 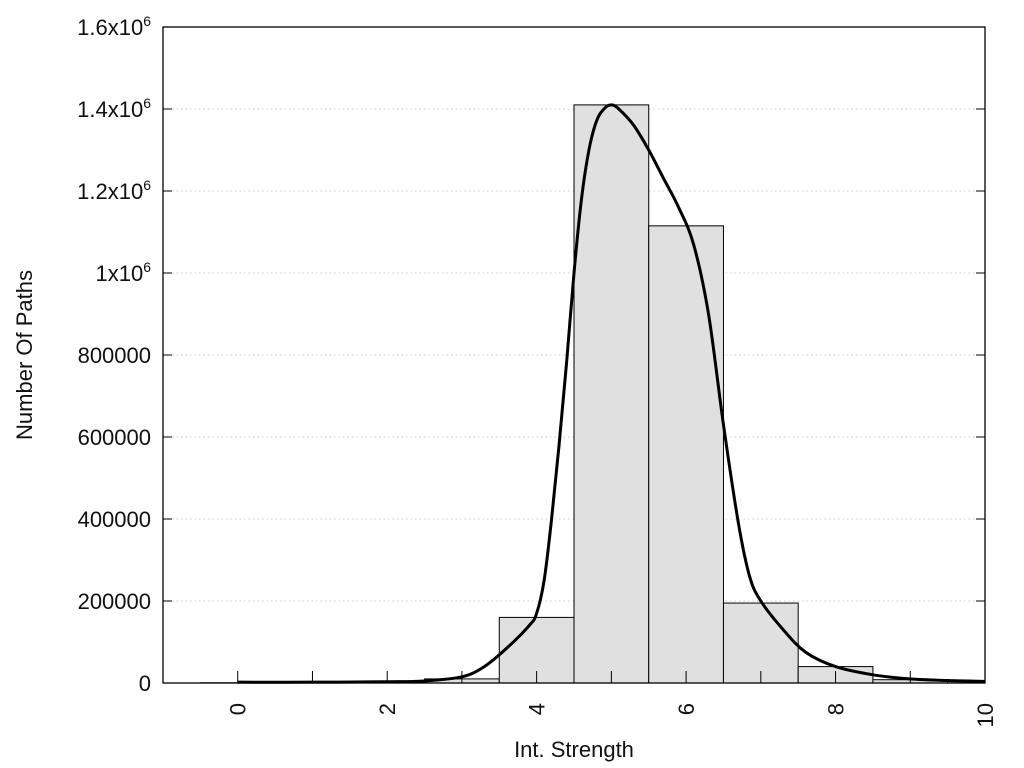 What do you see at coordinates (145, 683) in the screenshot?
I see `y-tick-label-0: 0` at bounding box center [145, 683].